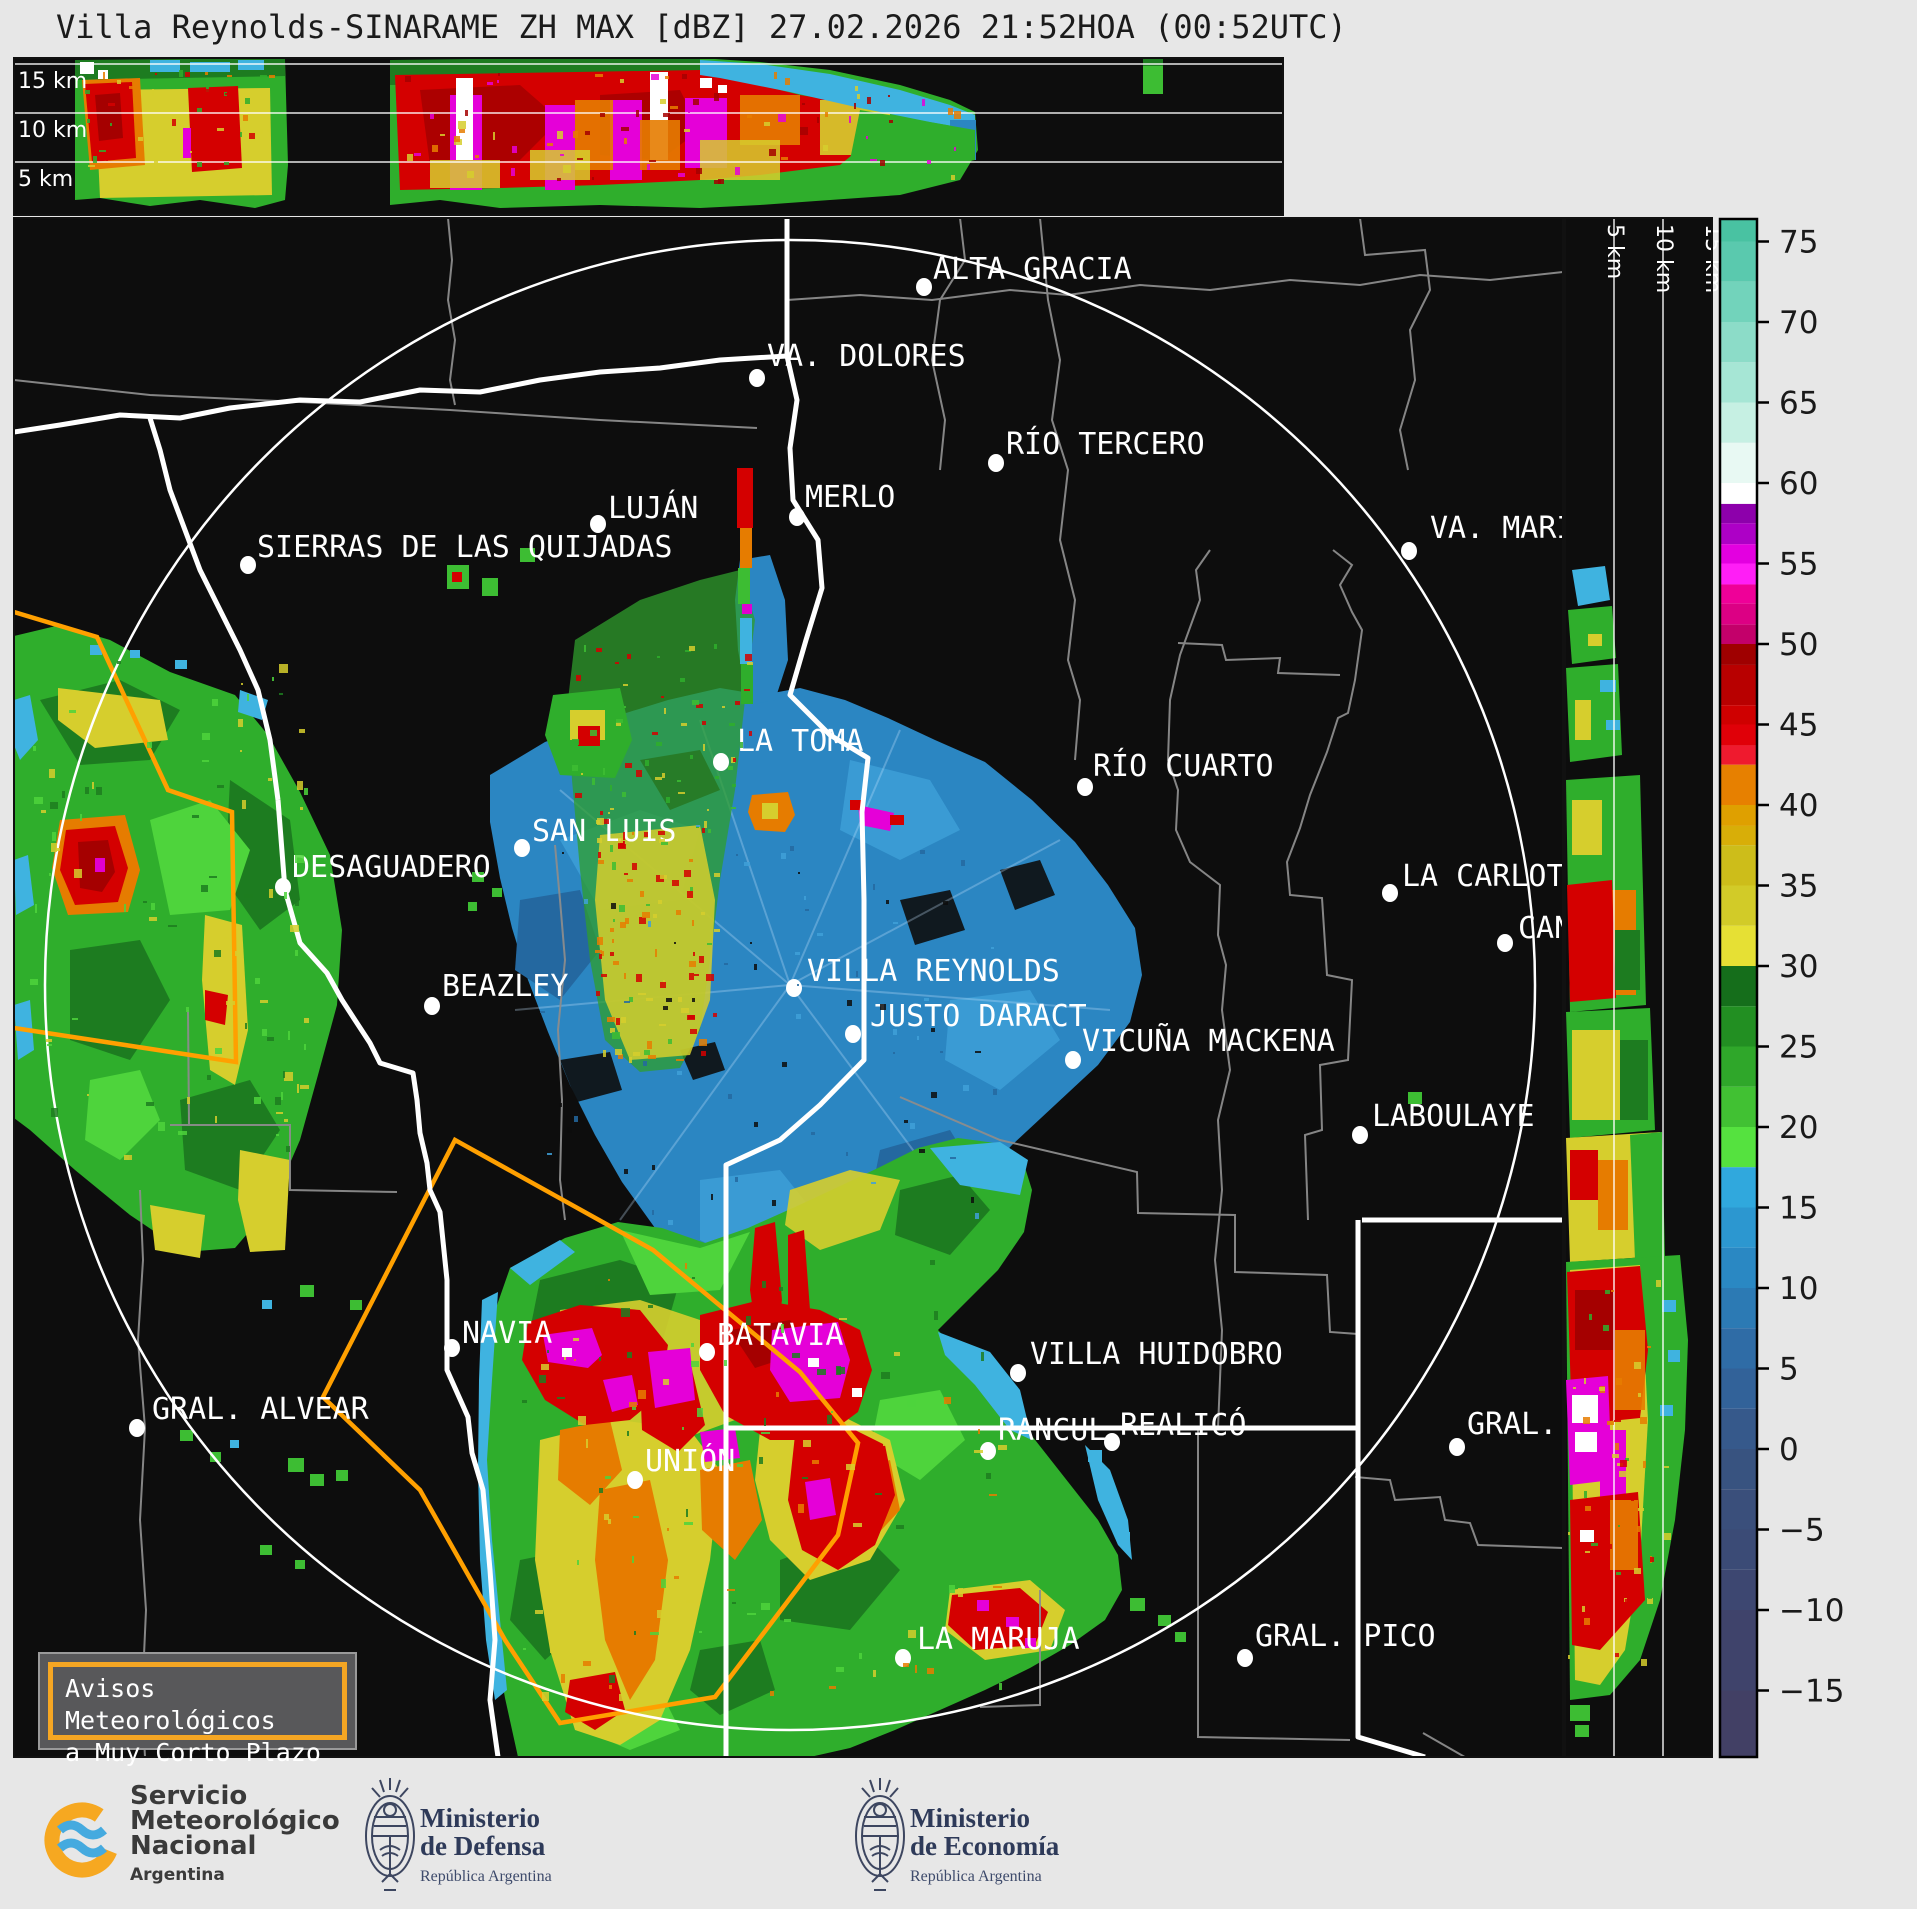 The image size is (1917, 1909). What do you see at coordinates (1798, 1289) in the screenshot?
I see `colorbar-tick-label: 10` at bounding box center [1798, 1289].